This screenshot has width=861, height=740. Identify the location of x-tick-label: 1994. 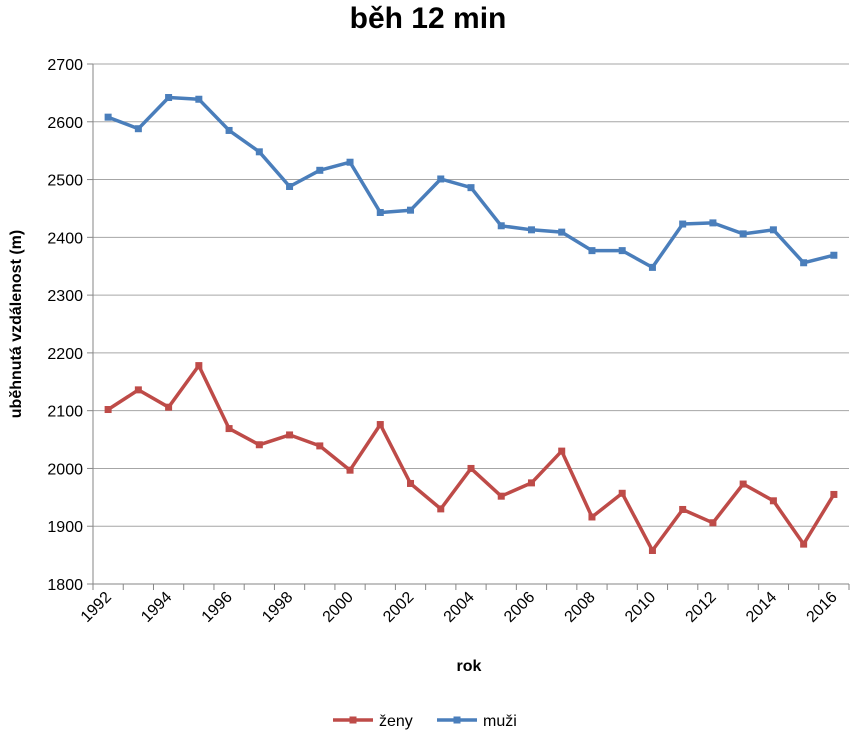
(156, 607).